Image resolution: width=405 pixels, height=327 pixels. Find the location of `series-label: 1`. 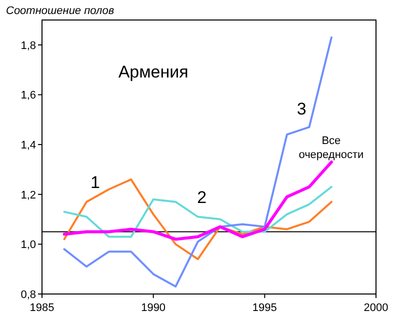

series-label: 1 is located at coordinates (95, 182).